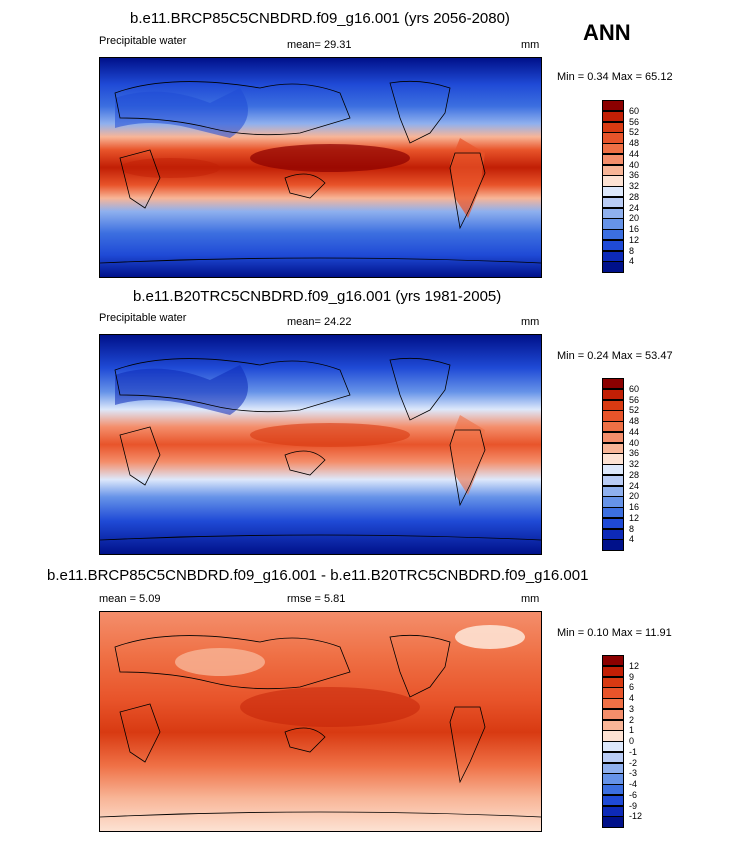 Image resolution: width=733 pixels, height=844 pixels. Describe the element at coordinates (632, 186) in the screenshot. I see `panel-1-colorbar: 60 56 52 48 44 40 36 32 28 24 20 16 12 8 4` at that location.